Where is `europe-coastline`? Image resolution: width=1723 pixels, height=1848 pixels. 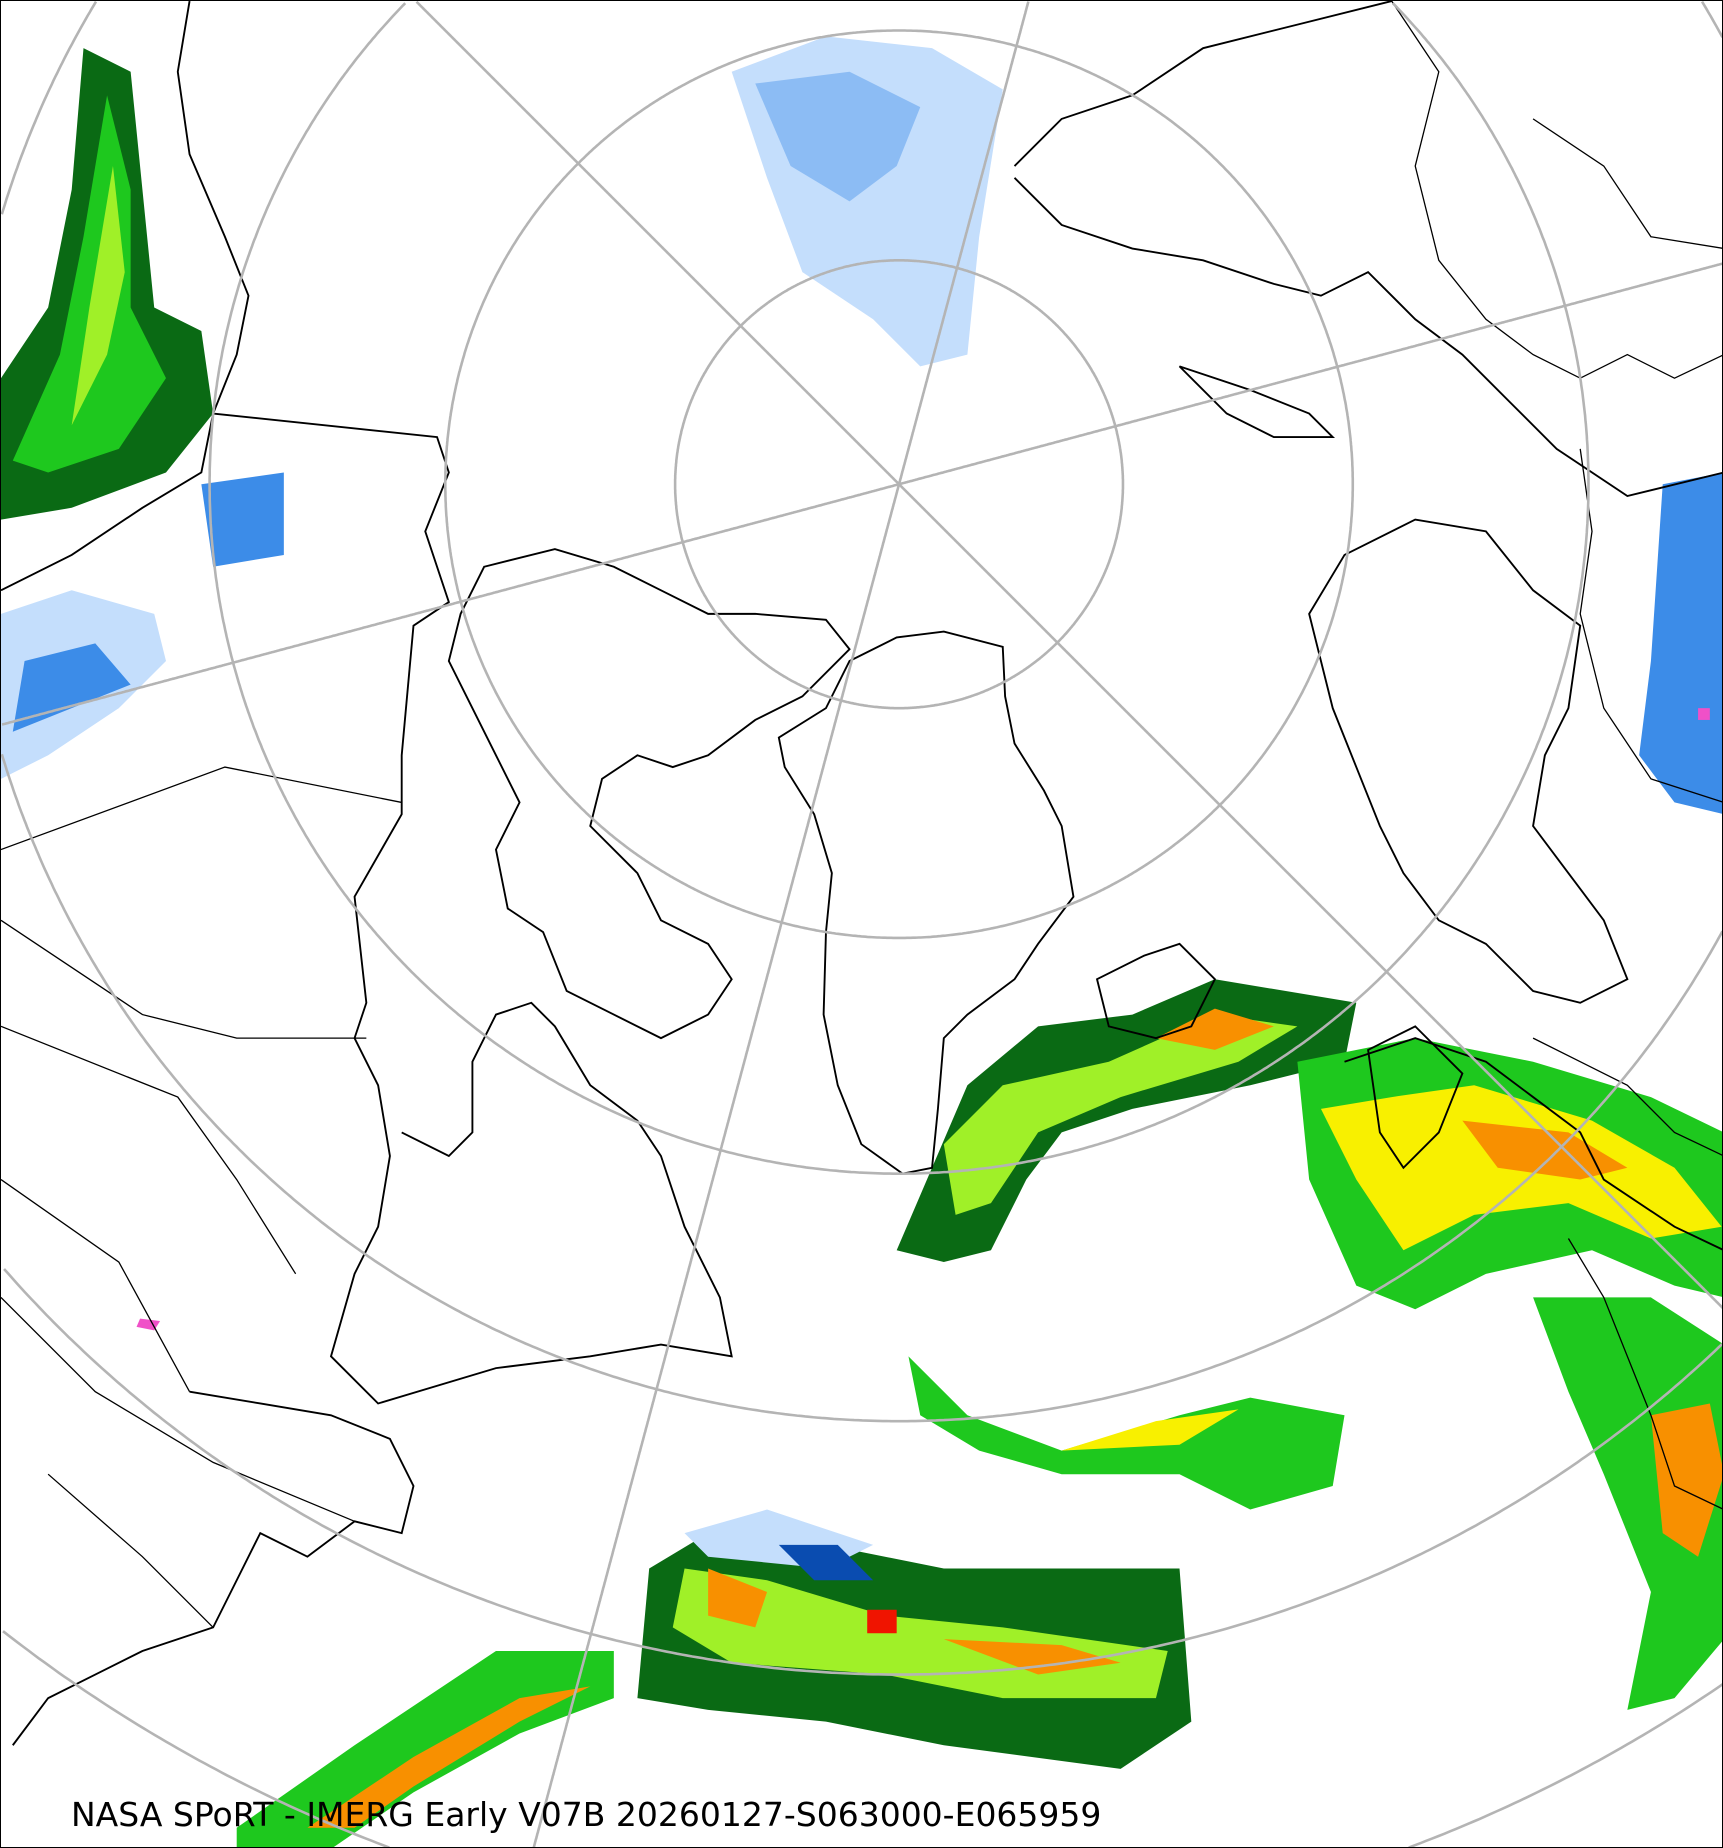 europe-coastline is located at coordinates (1515, 884).